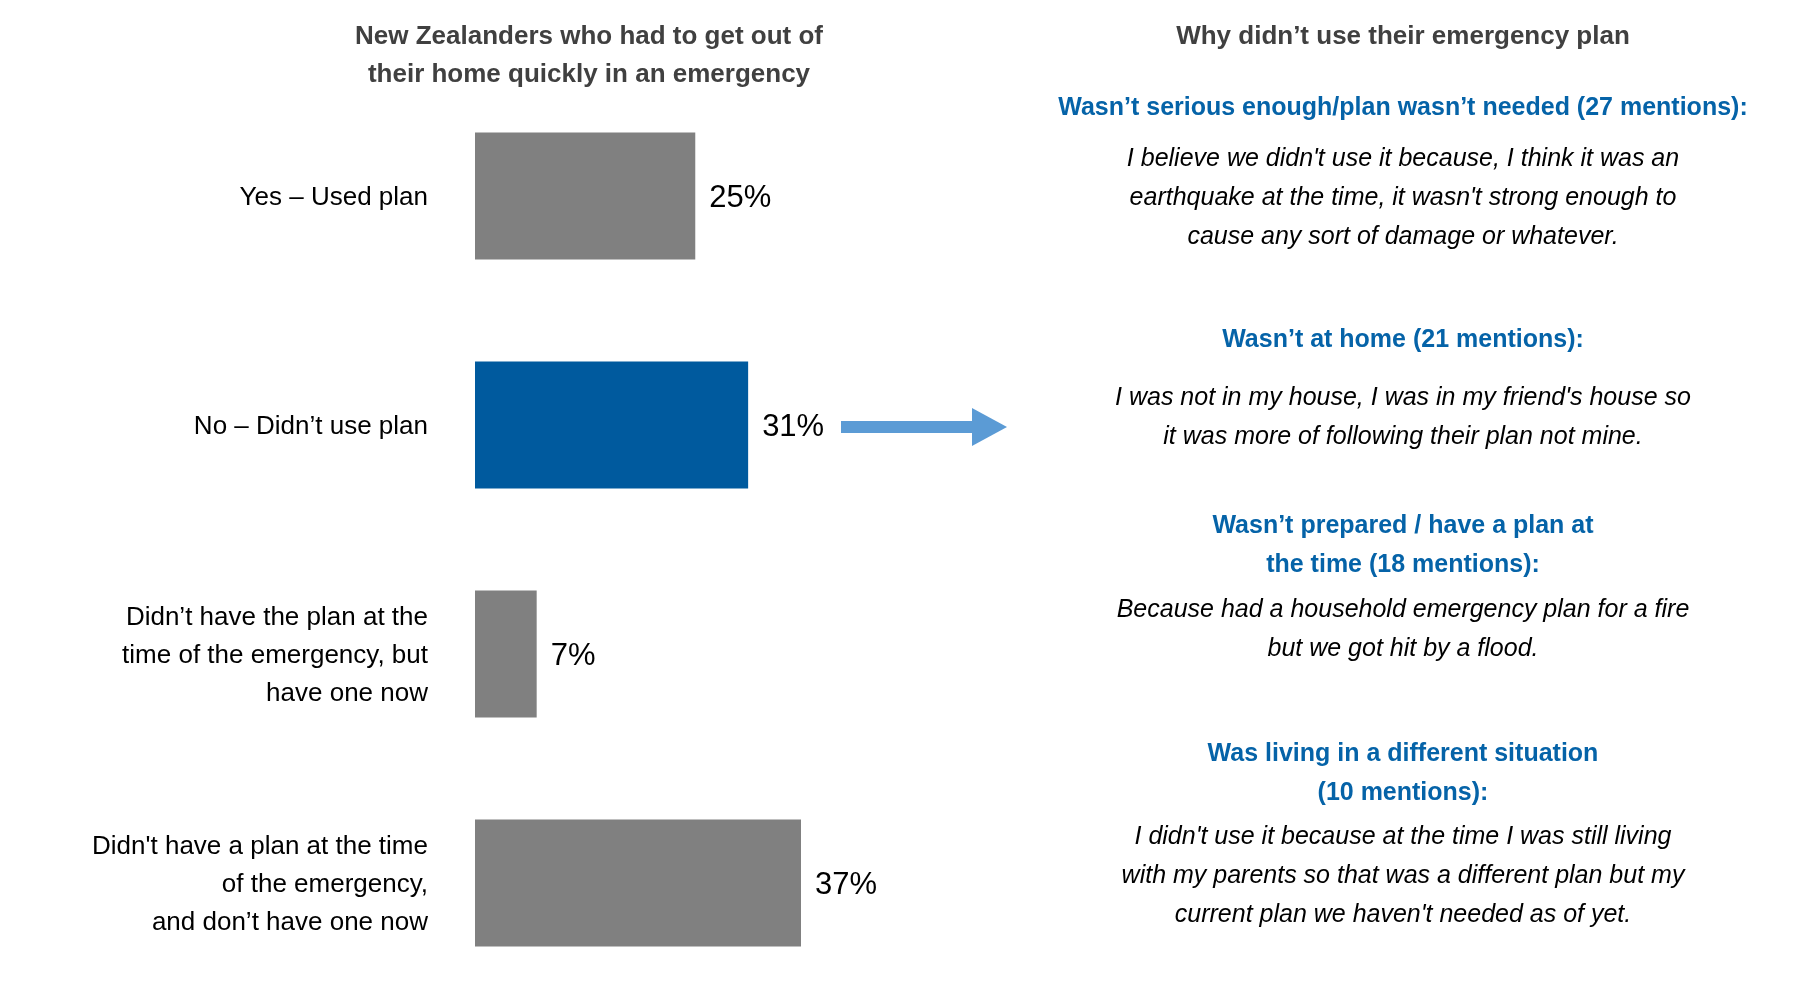 The image size is (1810, 985). What do you see at coordinates (1403, 874) in the screenshot?
I see `text: I didn't use it because at the time I was still living with my parents so that was a different plan but my current plan we haven't needed as of yet.` at bounding box center [1403, 874].